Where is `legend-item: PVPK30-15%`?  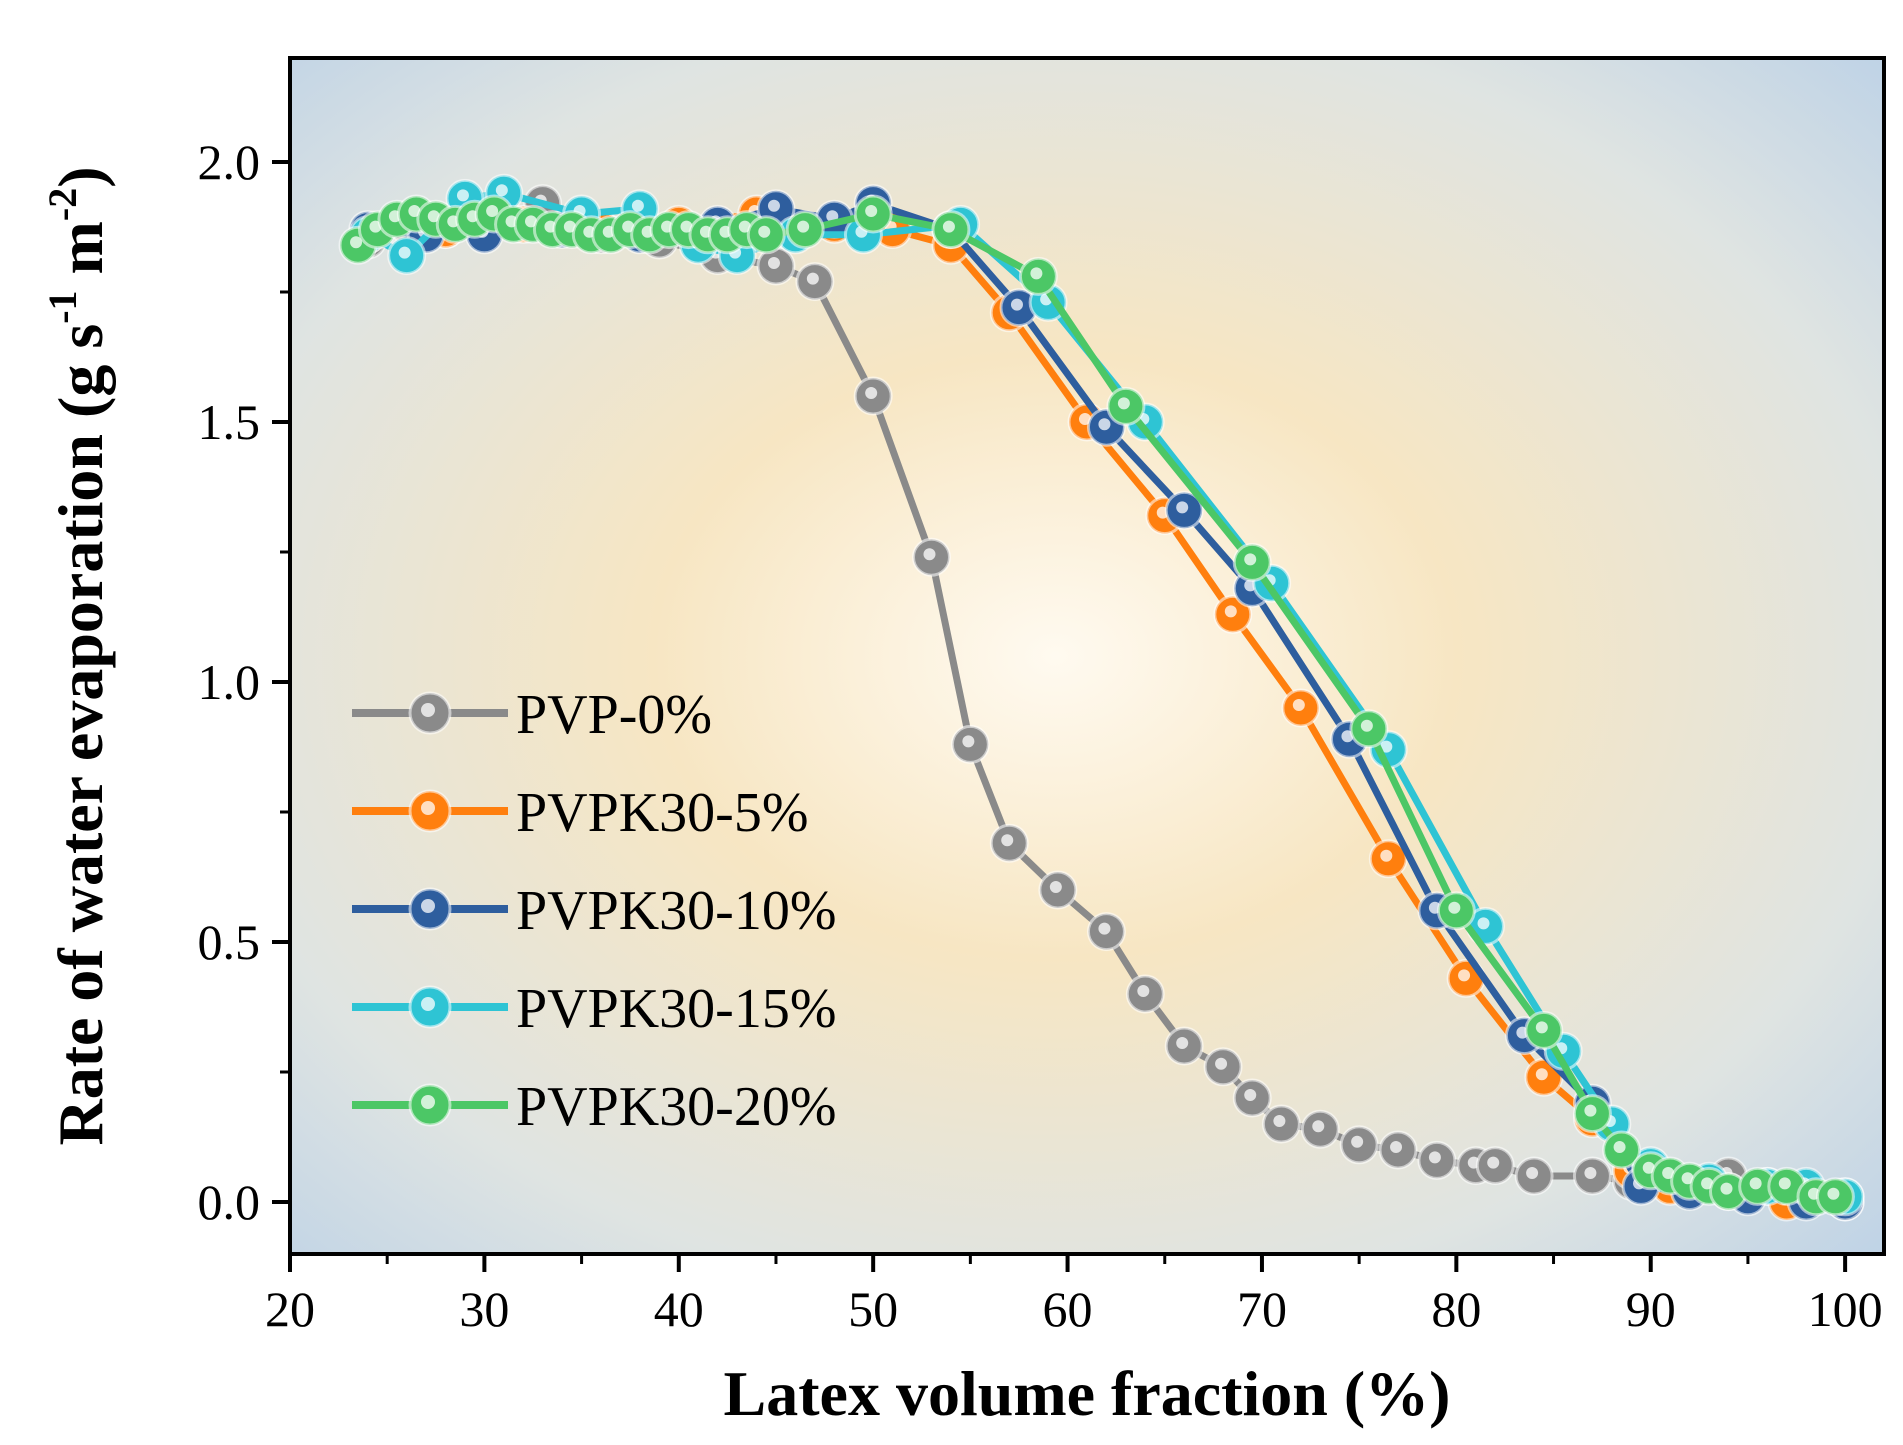 legend-item: PVPK30-15% is located at coordinates (594, 1009).